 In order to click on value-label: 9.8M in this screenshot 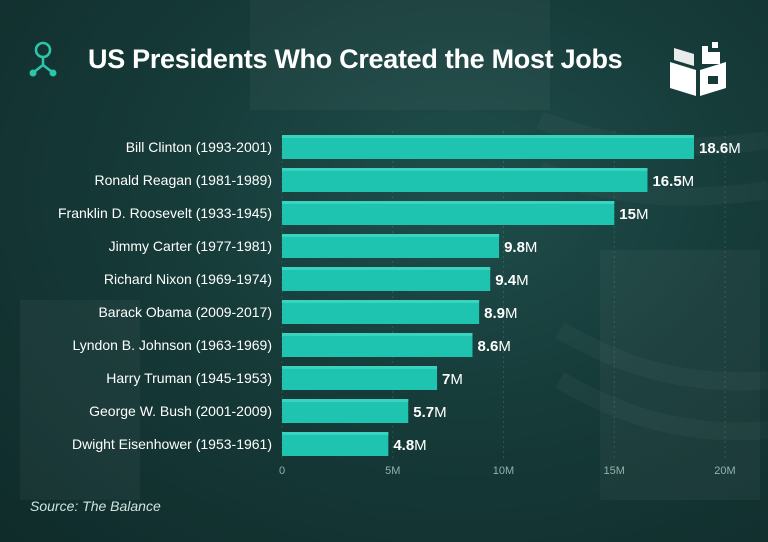, I will do `click(520, 247)`.